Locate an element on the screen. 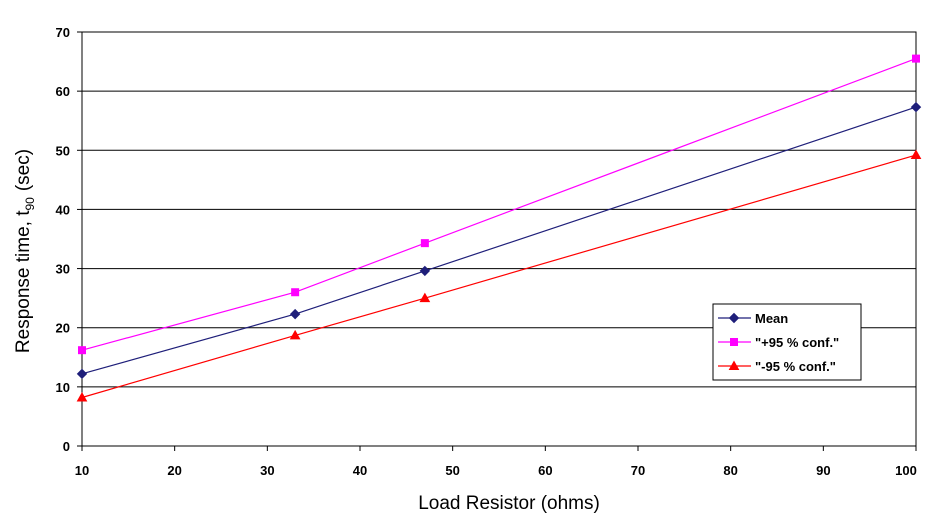  y-tick-label: 70 is located at coordinates (63, 32).